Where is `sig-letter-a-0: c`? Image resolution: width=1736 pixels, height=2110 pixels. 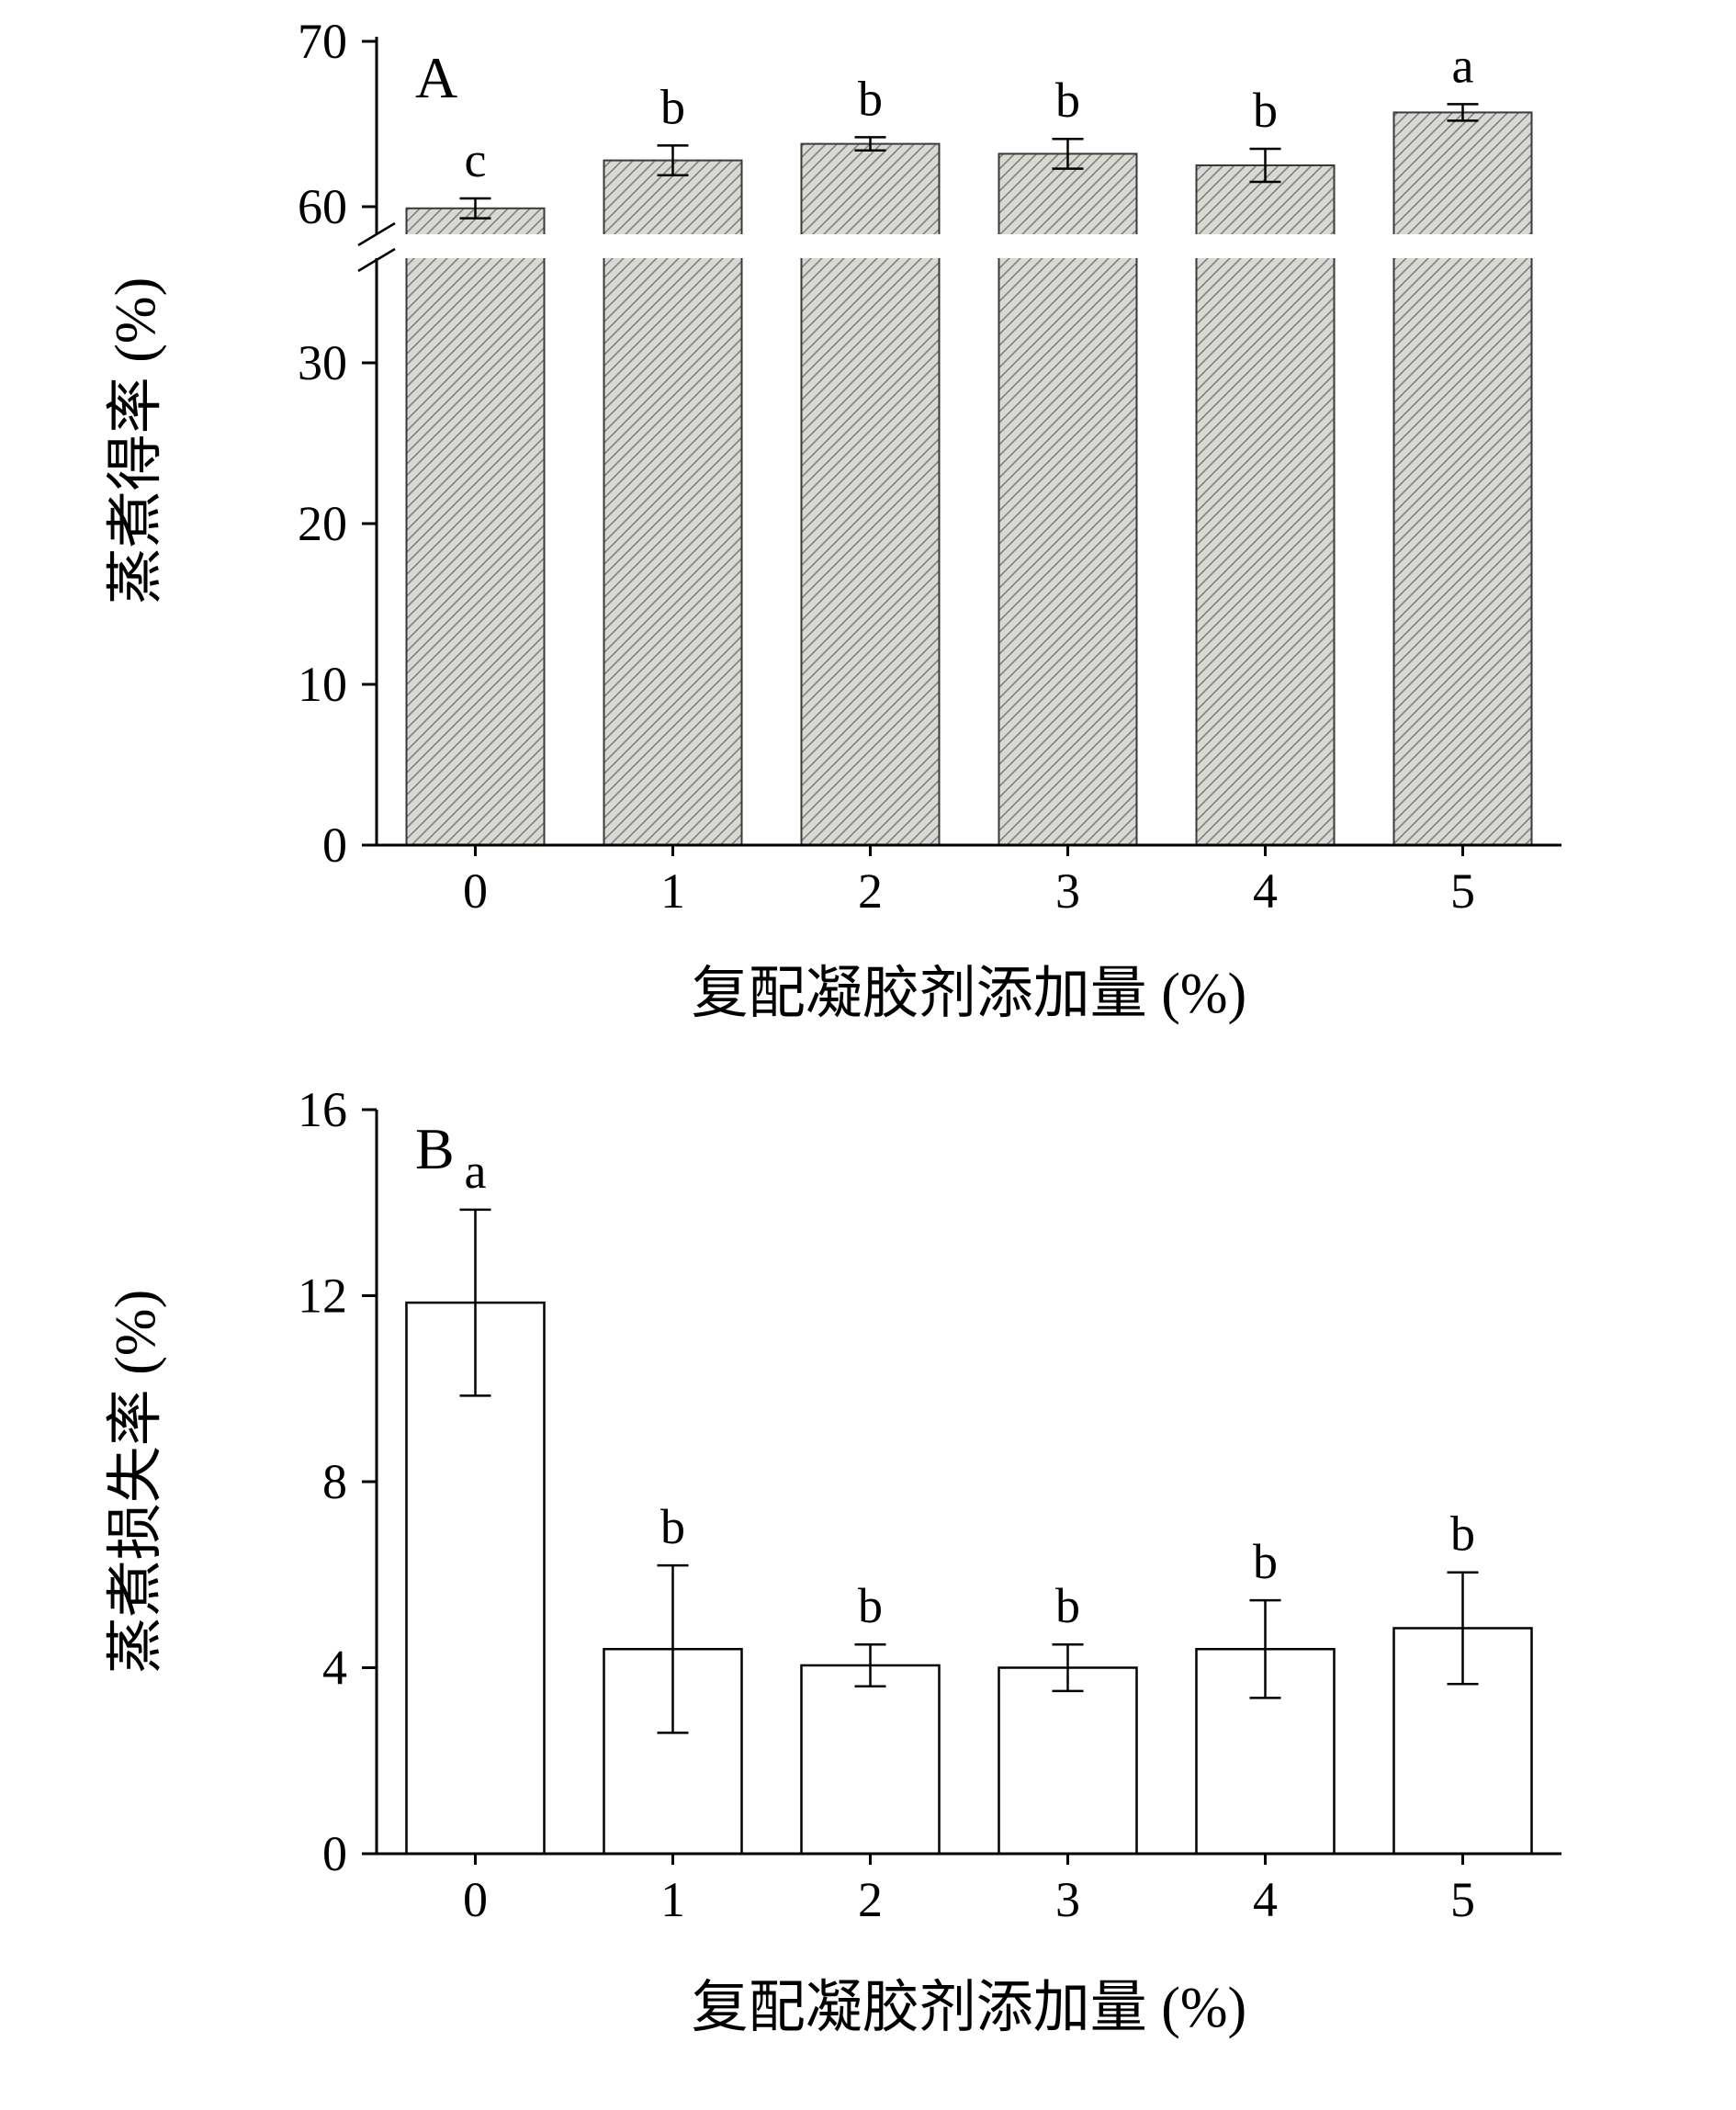
sig-letter-a-0: c is located at coordinates (476, 159).